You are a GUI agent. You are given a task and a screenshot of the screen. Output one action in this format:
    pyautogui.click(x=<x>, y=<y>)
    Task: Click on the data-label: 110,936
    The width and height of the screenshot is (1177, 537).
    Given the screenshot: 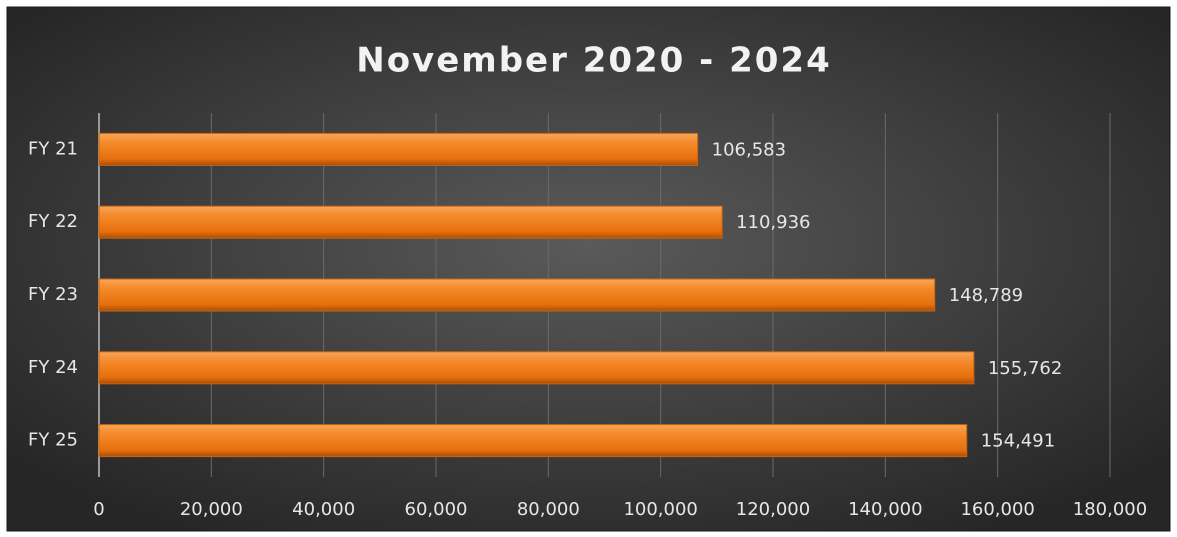 What is the action you would take?
    pyautogui.click(x=773, y=222)
    